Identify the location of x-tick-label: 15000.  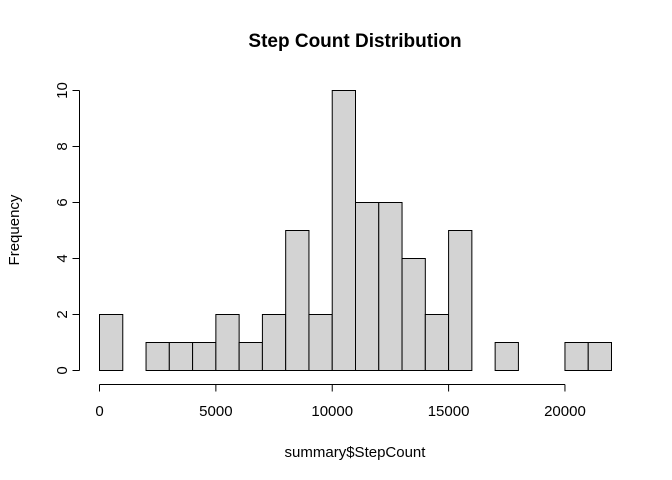
(449, 411).